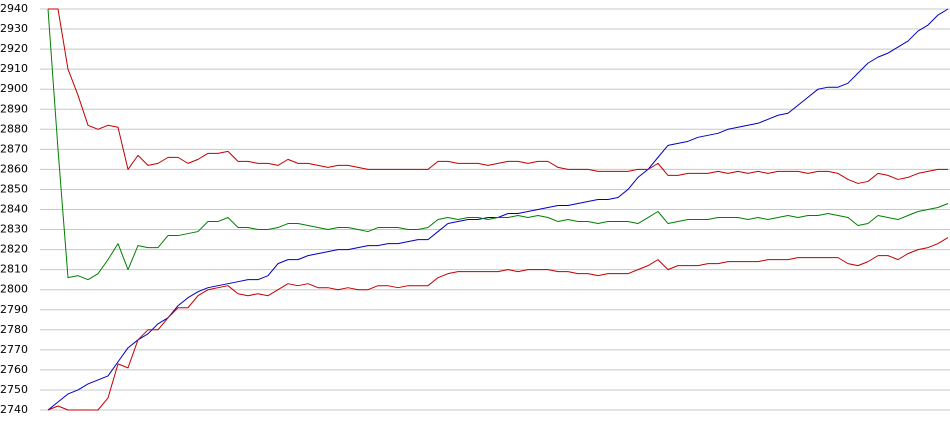 The image size is (950, 435). Describe the element at coordinates (14, 369) in the screenshot. I see `y-tick-label: 2760` at that location.